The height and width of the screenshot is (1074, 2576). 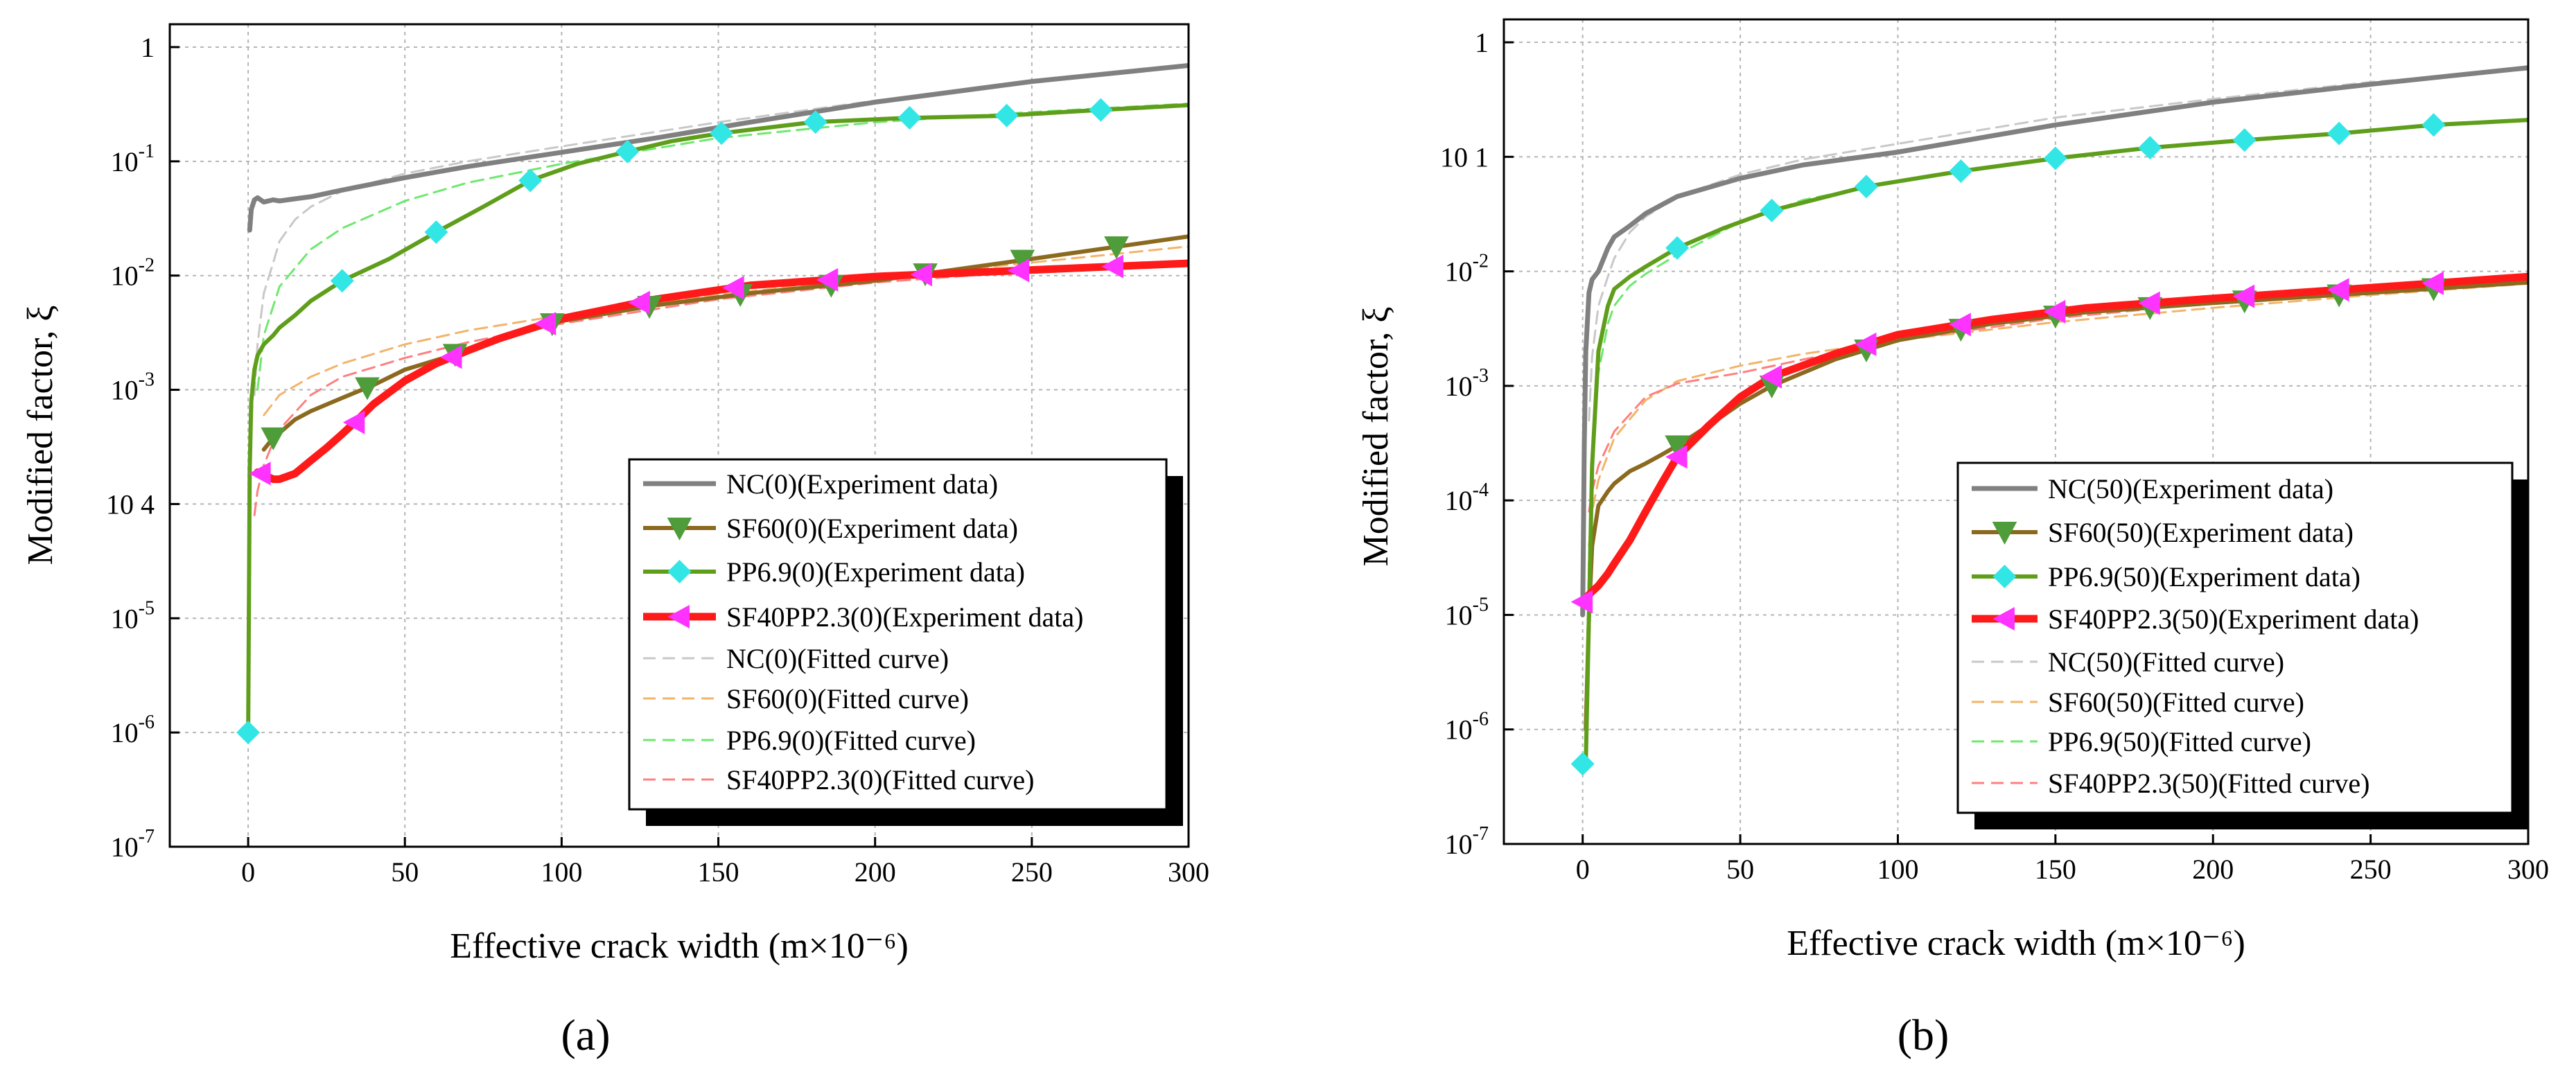 What do you see at coordinates (2208, 784) in the screenshot?
I see `legend-entry-label: SF40PP2.3(50)(Fitted curve)` at bounding box center [2208, 784].